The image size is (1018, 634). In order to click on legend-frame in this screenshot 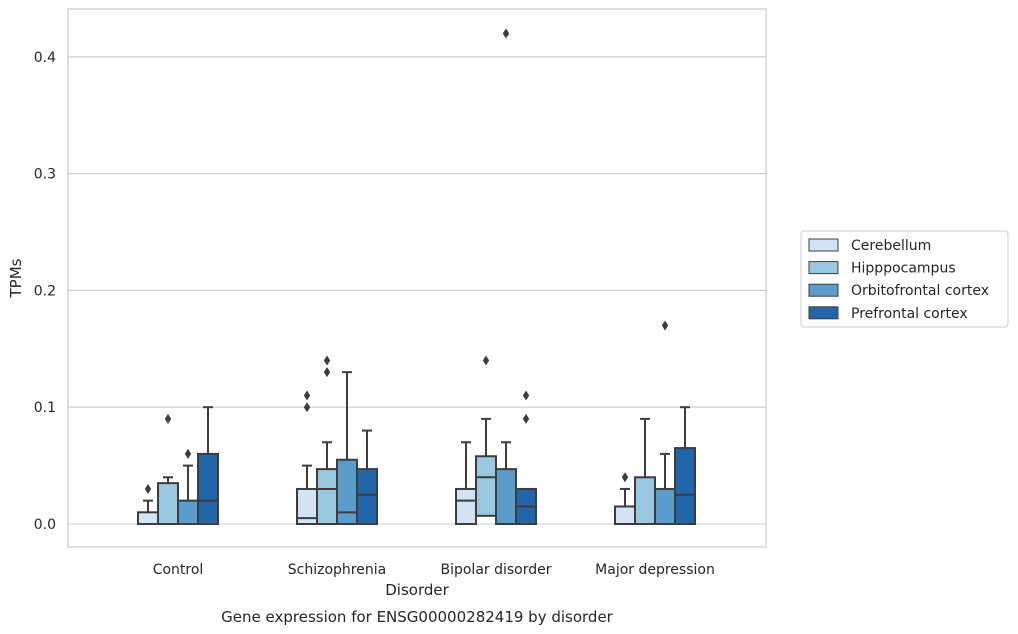, I will do `click(904, 279)`.